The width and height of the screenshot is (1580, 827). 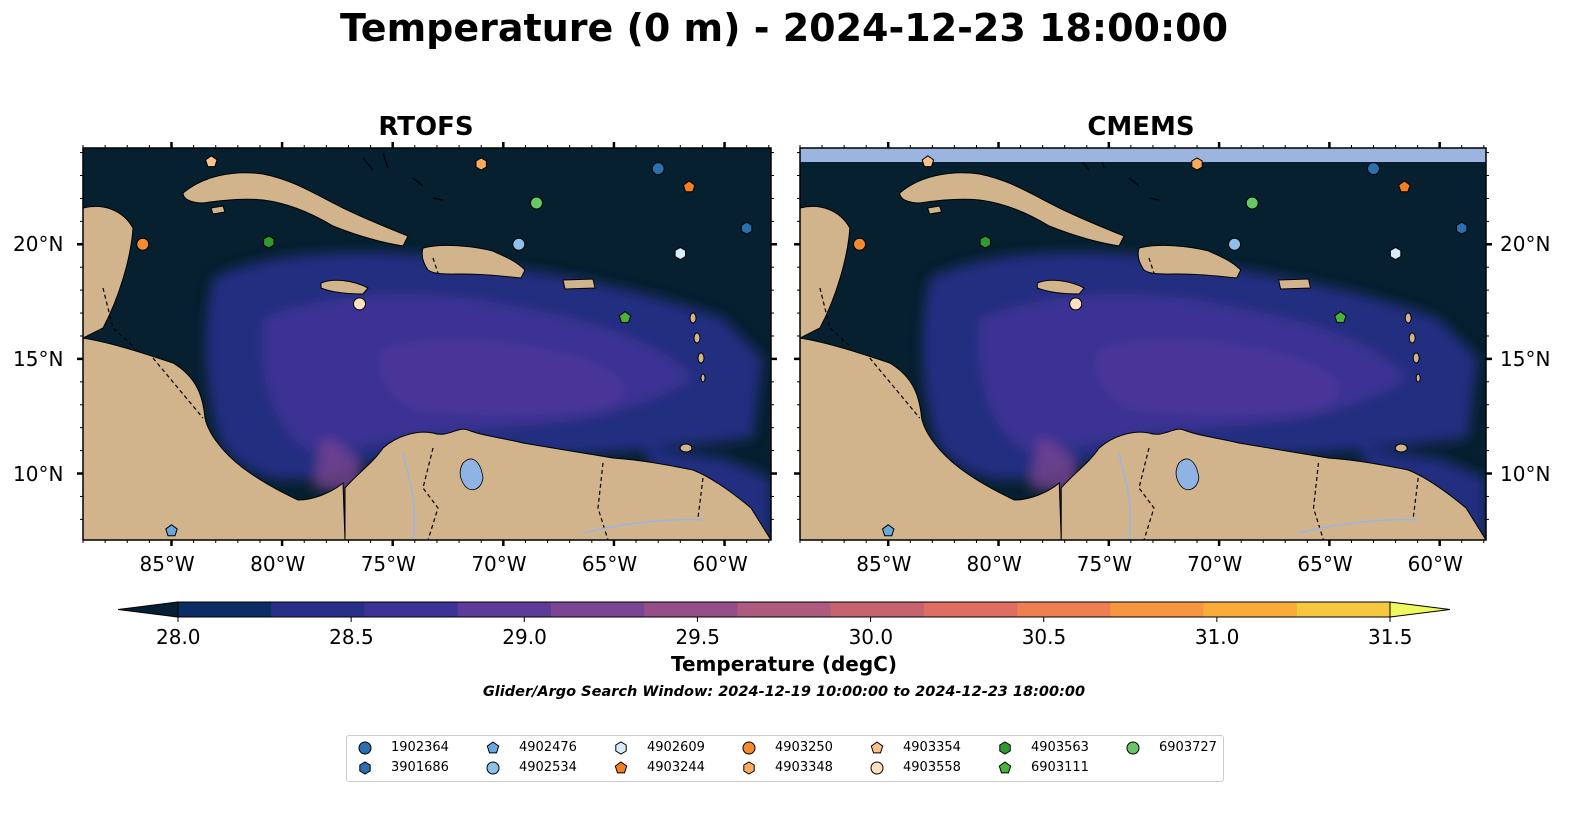 What do you see at coordinates (784, 28) in the screenshot?
I see `figure-title: Temperature (0 m) - 2024-12-23 18:00:00` at bounding box center [784, 28].